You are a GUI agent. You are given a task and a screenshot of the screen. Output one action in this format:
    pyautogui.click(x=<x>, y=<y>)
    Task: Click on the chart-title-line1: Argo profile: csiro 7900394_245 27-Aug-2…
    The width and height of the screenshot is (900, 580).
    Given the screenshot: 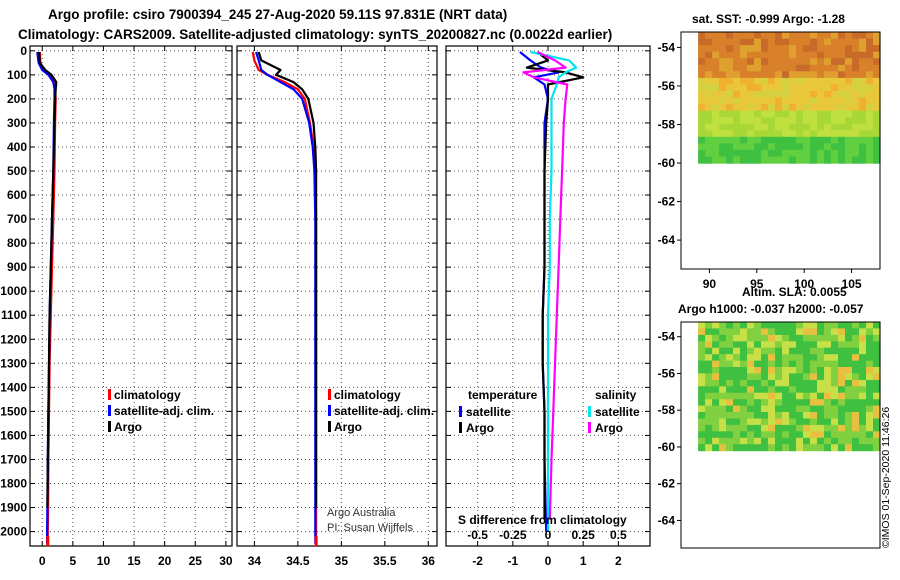 What is the action you would take?
    pyautogui.click(x=278, y=14)
    